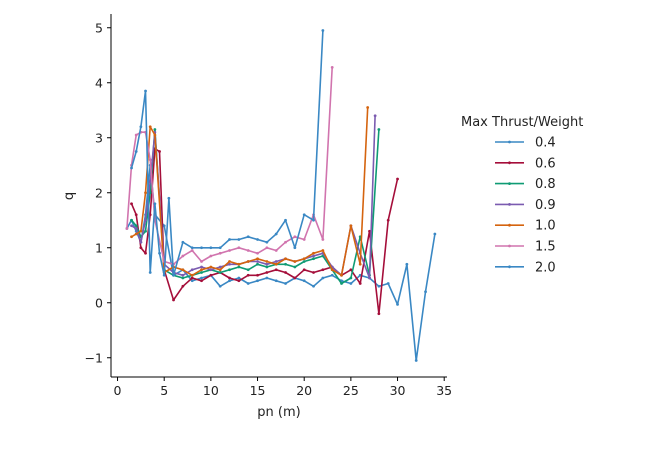 The image size is (650, 459). Describe the element at coordinates (118, 390) in the screenshot. I see `x-tick-label-0: 0` at that location.